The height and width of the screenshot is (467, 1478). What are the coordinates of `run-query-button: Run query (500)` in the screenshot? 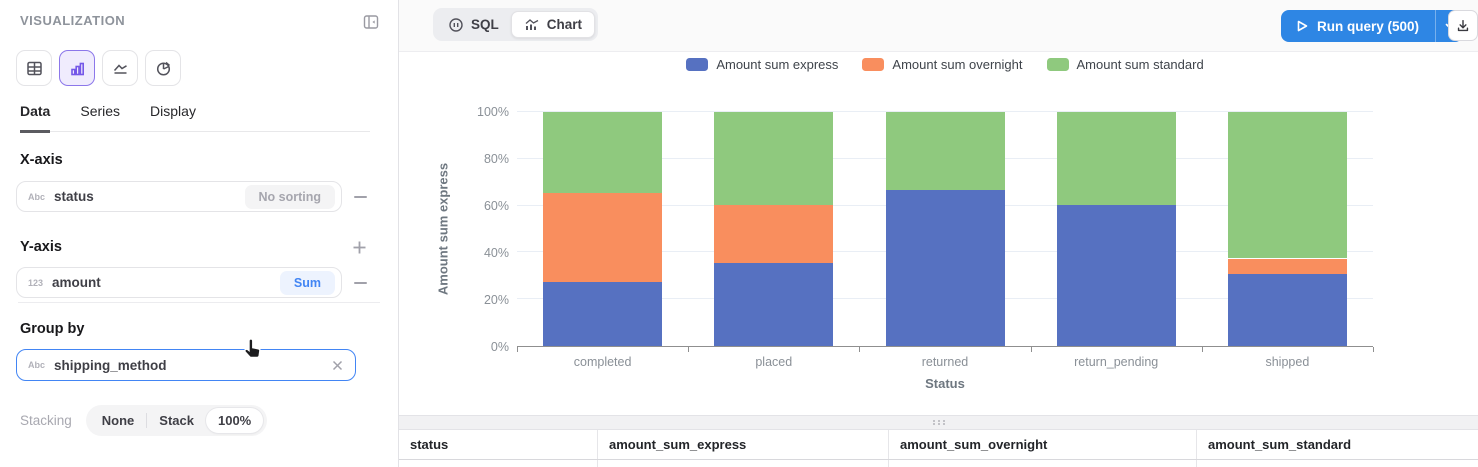 It's located at (1358, 26).